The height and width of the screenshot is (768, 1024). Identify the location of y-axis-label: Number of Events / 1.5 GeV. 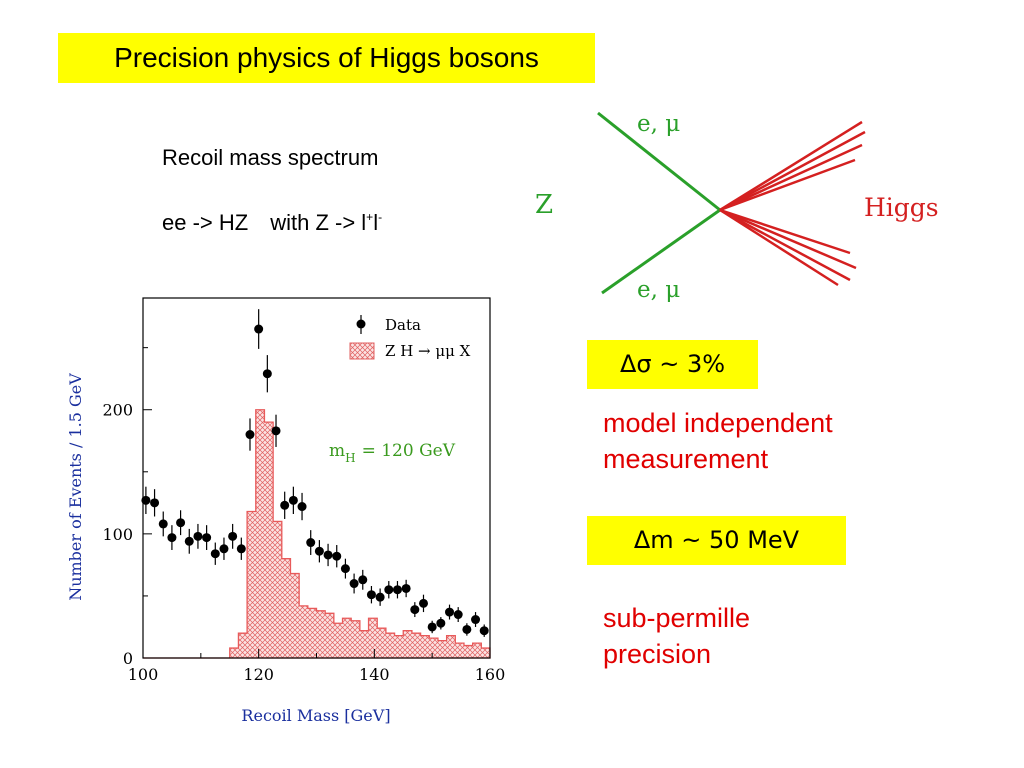
(75, 487).